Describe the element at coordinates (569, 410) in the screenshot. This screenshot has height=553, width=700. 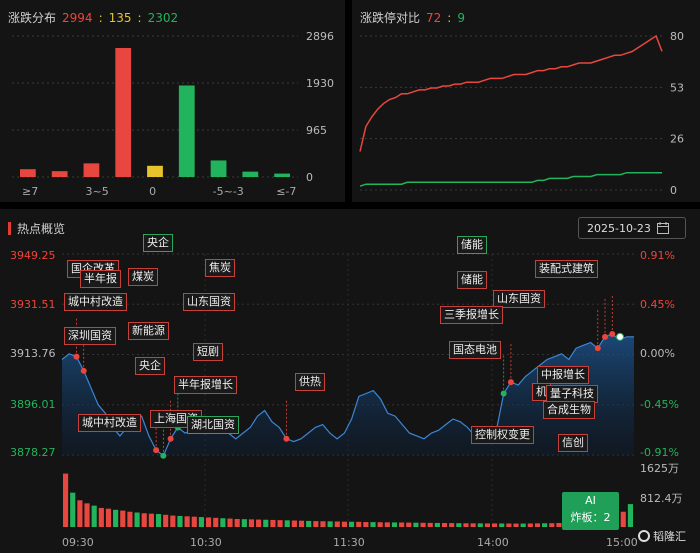
I see `tag-synthetic-bio: 合成生物` at that location.